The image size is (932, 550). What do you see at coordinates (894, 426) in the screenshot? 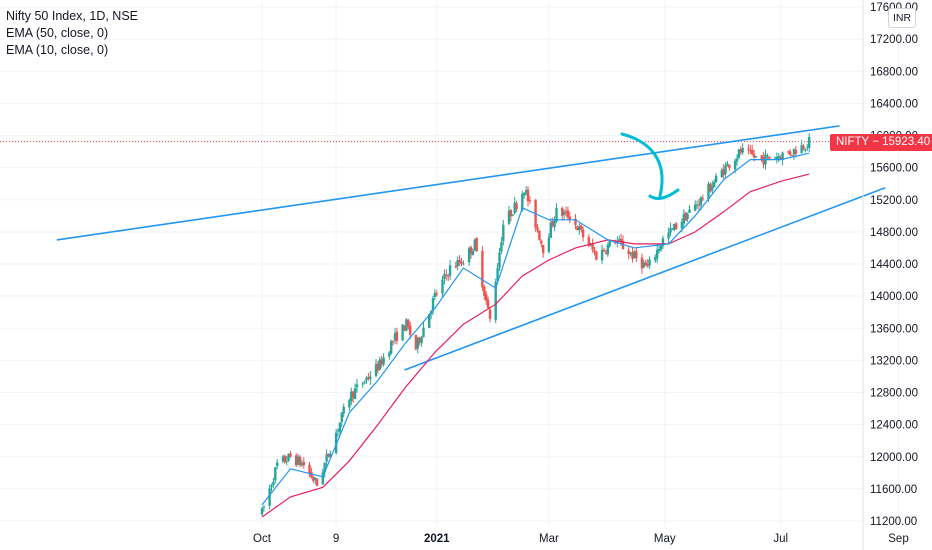
I see `price-tick-label: 12400.00` at bounding box center [894, 426].